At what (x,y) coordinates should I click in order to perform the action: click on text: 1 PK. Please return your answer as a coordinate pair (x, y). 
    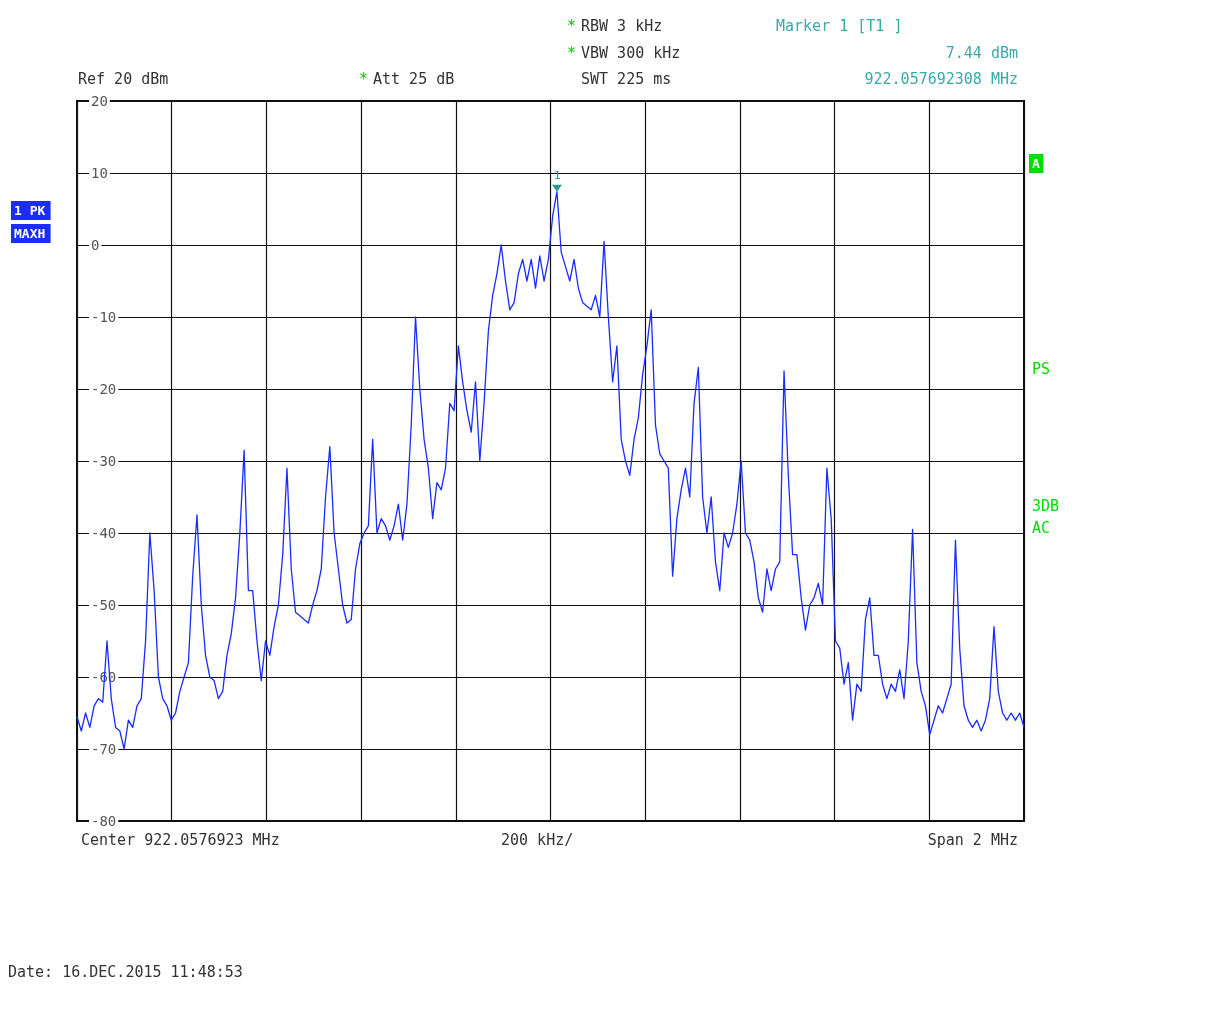
    Looking at the image, I should click on (30, 210).